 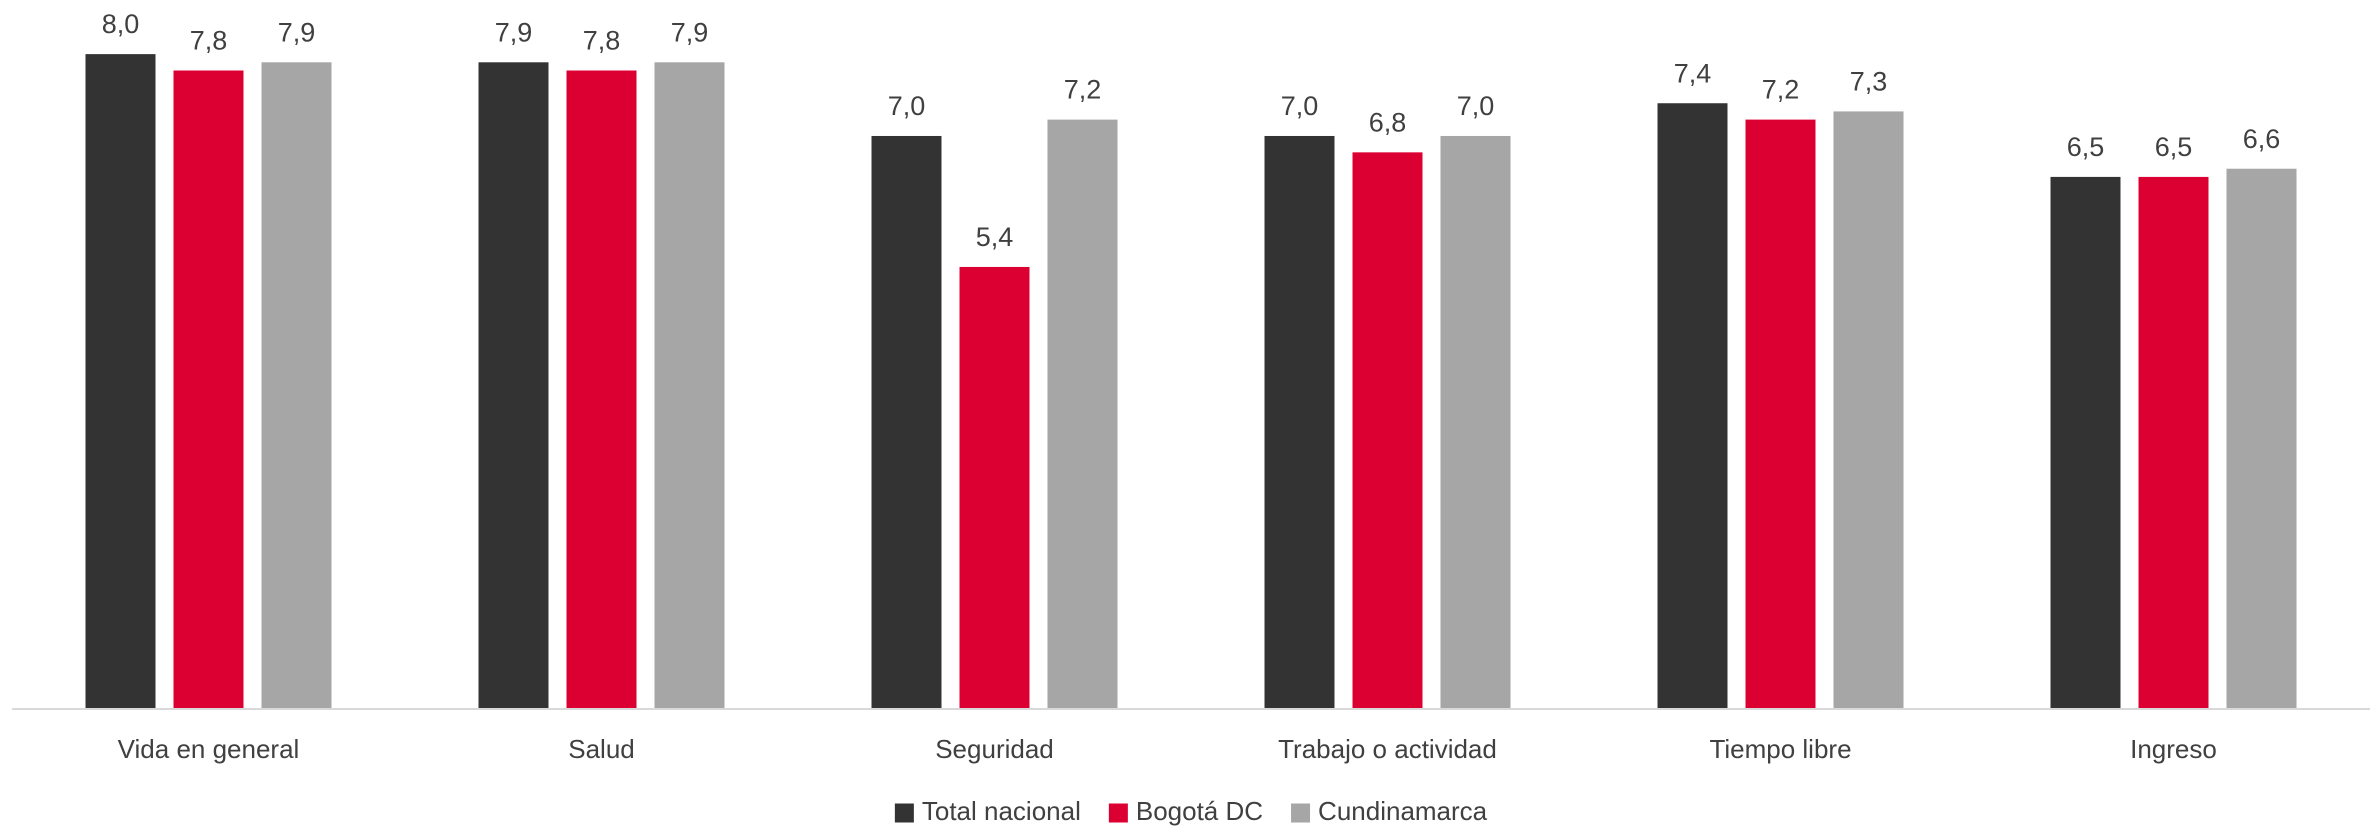 I want to click on legend-label: Cundinamarca, so click(x=1403, y=811).